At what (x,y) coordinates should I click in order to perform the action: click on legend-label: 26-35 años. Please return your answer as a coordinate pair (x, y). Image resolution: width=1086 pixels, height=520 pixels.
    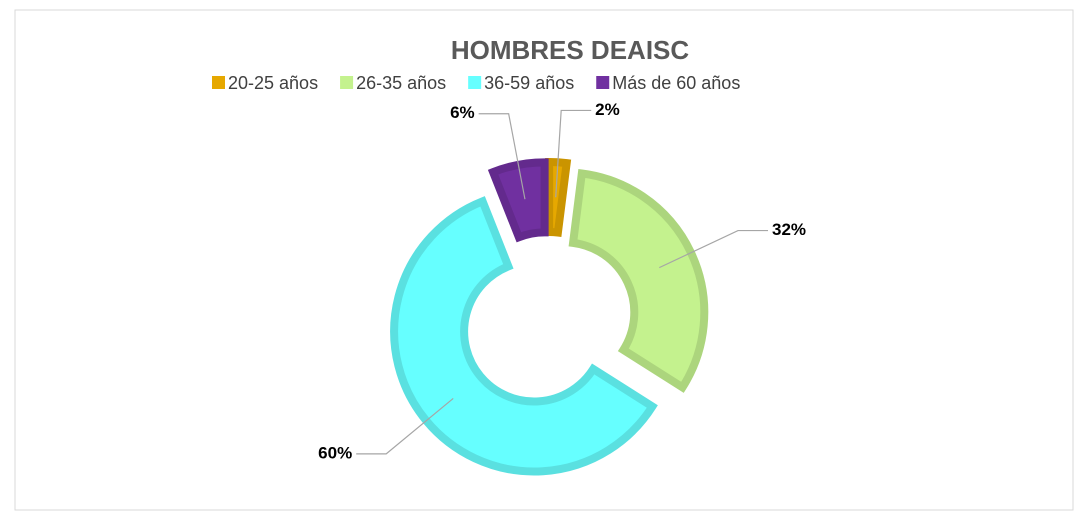
    Looking at the image, I should click on (401, 83).